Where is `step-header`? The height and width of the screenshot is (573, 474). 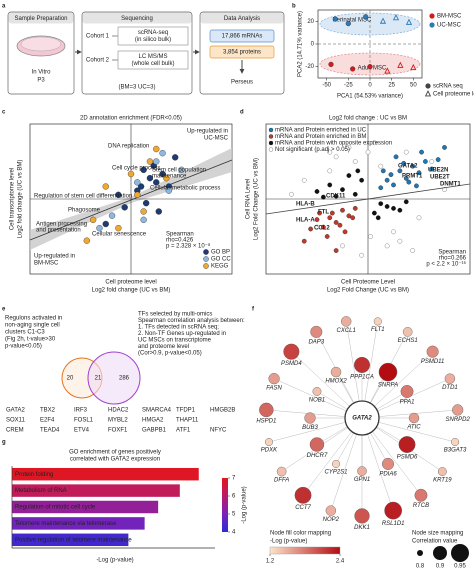
step-header is located at coordinates (41, 18).